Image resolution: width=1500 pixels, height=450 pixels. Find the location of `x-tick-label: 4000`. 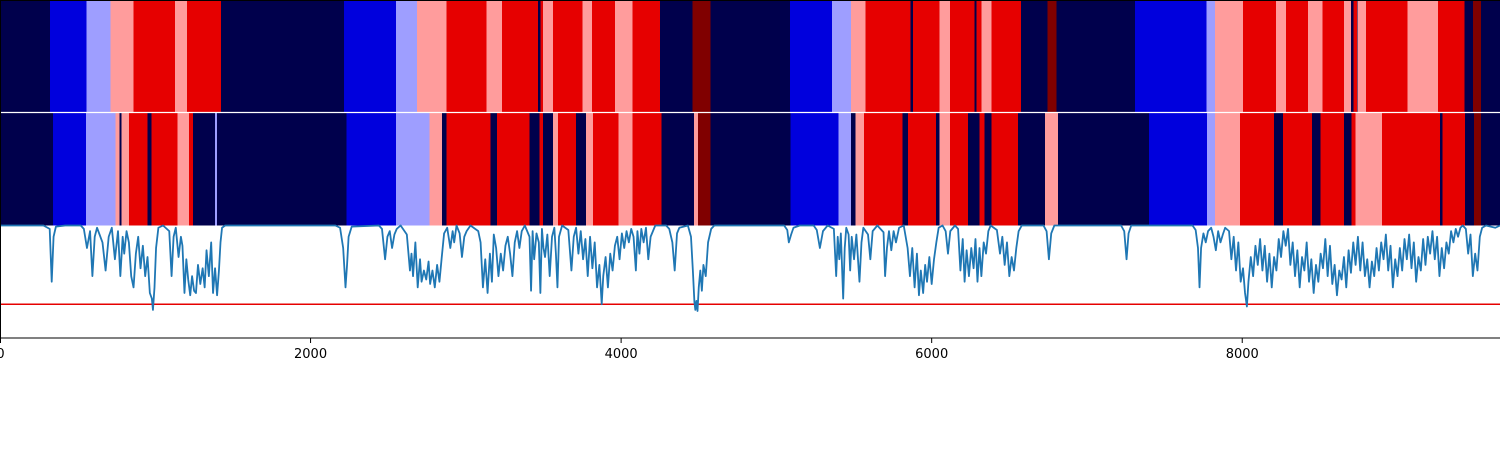

x-tick-label: 4000 is located at coordinates (621, 354).